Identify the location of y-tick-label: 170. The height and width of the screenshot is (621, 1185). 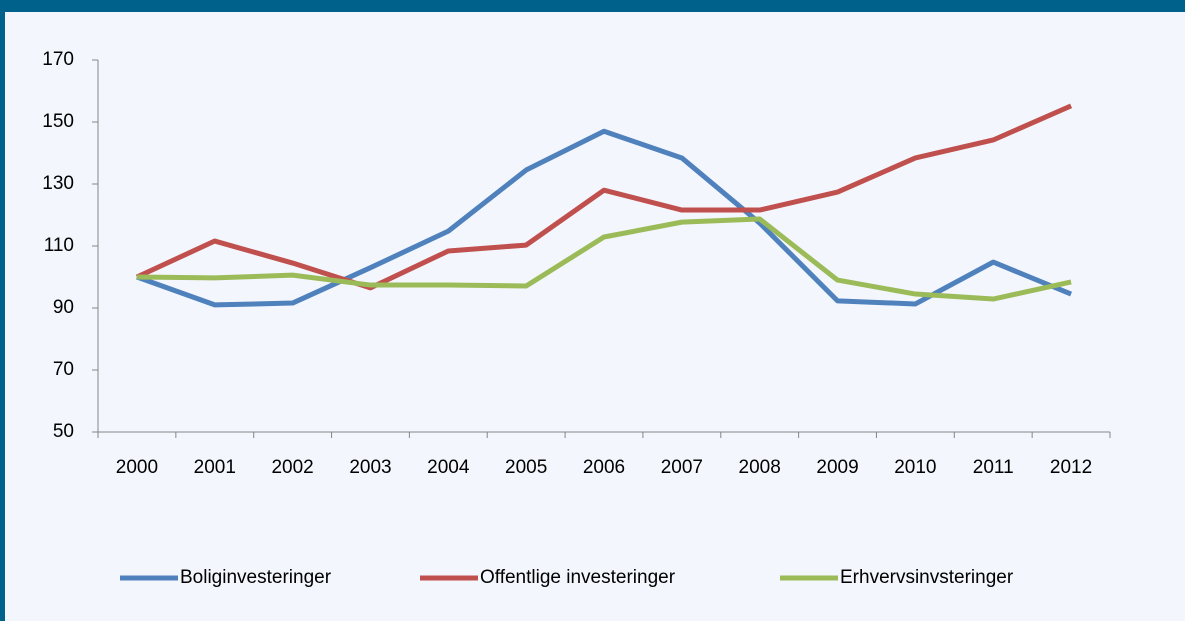
(58, 59).